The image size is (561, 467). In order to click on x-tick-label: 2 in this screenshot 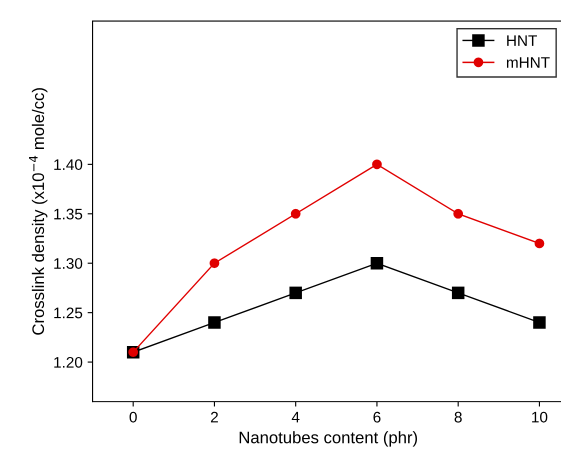, I will do `click(214, 417)`.